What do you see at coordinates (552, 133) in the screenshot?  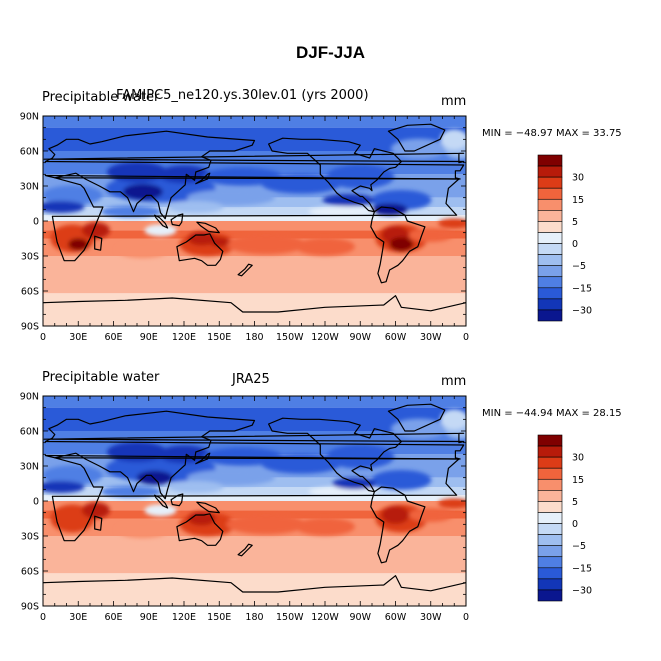 I see `panel-min-max: MIN = −48.97 MAX = 33.75` at bounding box center [552, 133].